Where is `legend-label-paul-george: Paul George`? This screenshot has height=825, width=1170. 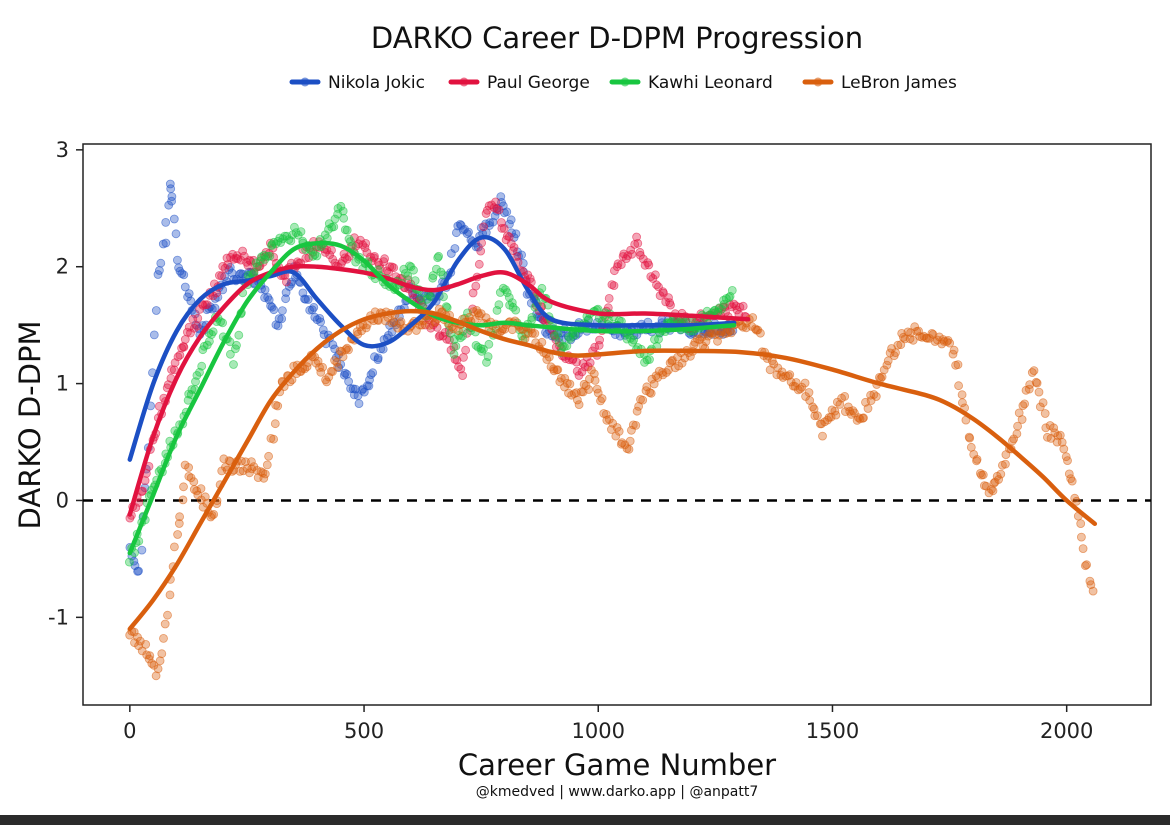
legend-label-paul-george: Paul George is located at coordinates (538, 83).